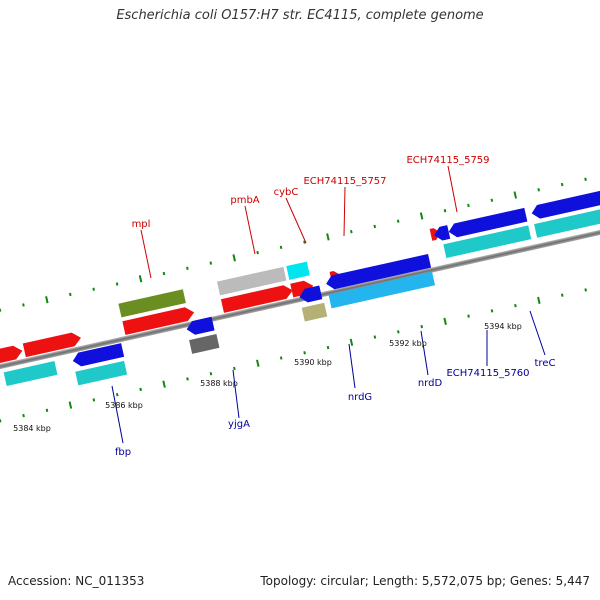  I want to click on gene-arrow-fbp, so click(98, 355).